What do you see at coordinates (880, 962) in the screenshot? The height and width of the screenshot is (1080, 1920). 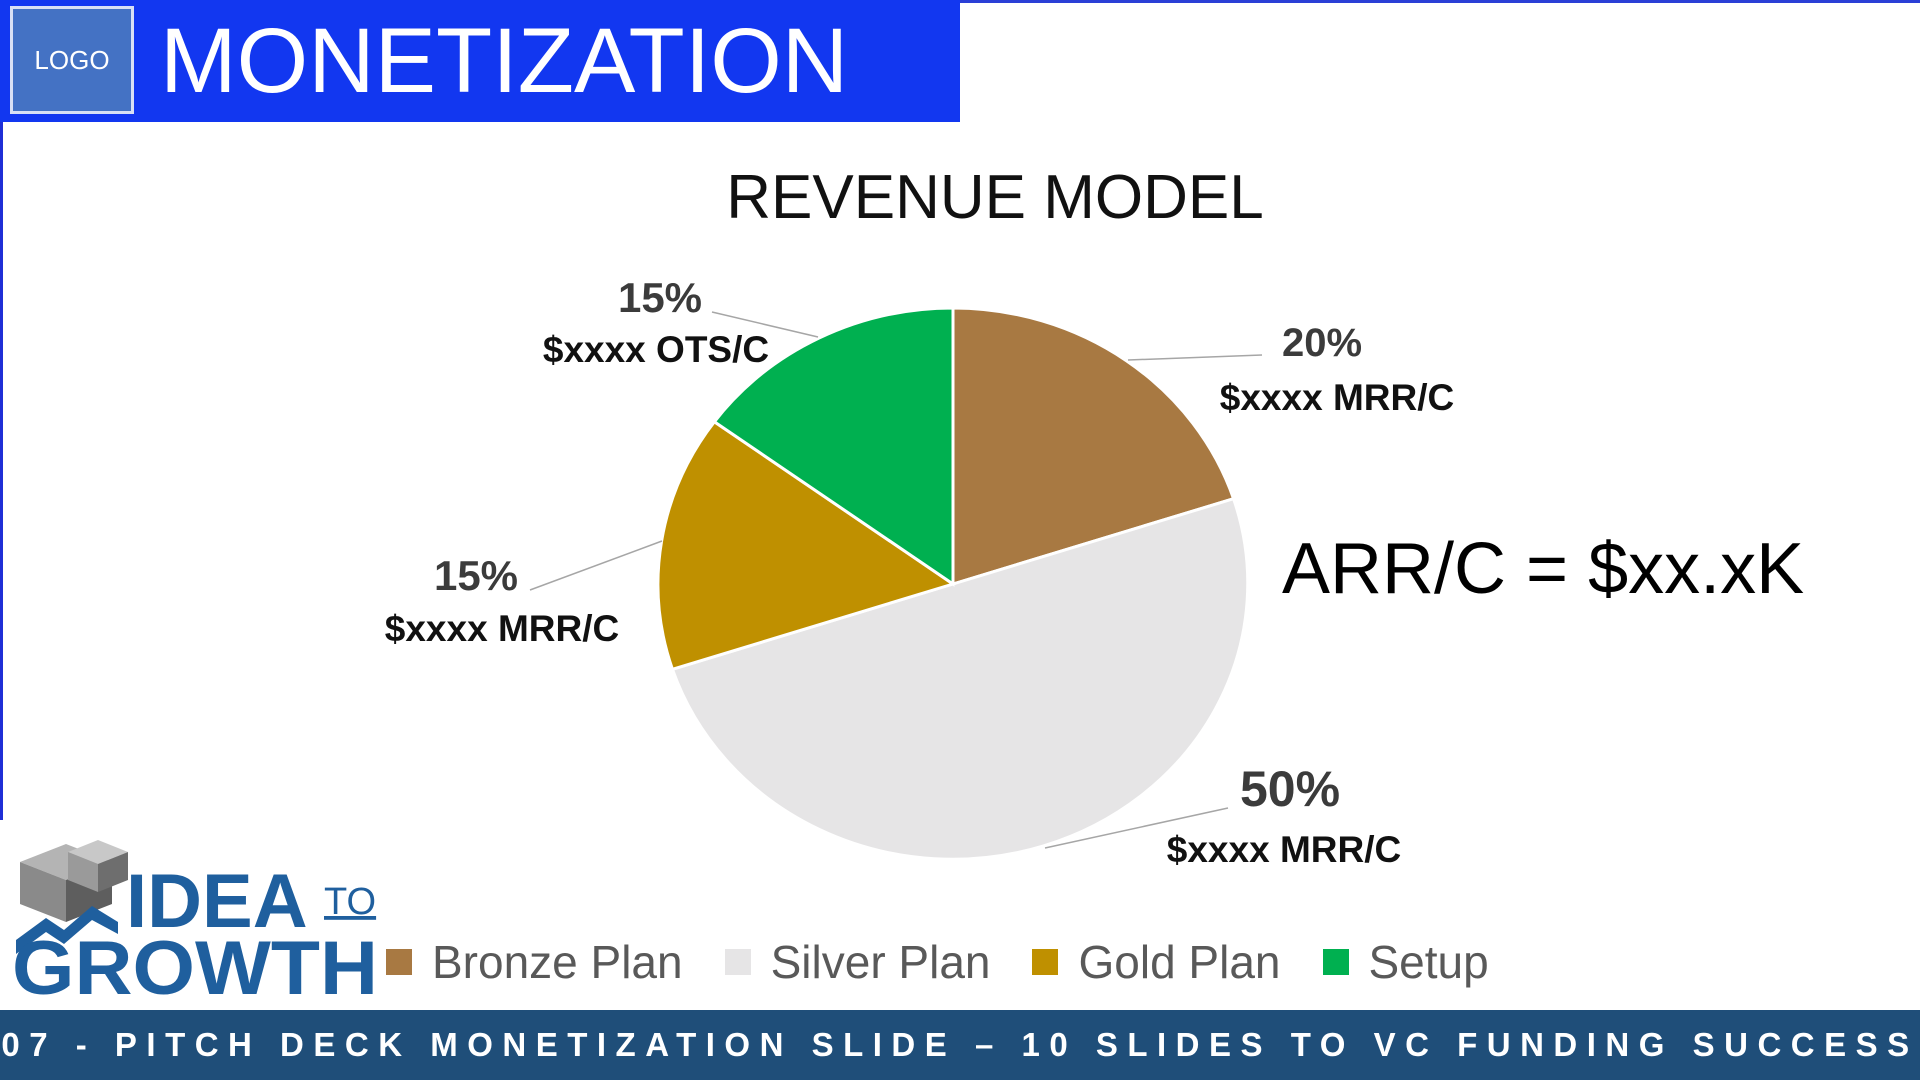 I see `legend-label-silver: Silver Plan` at bounding box center [880, 962].